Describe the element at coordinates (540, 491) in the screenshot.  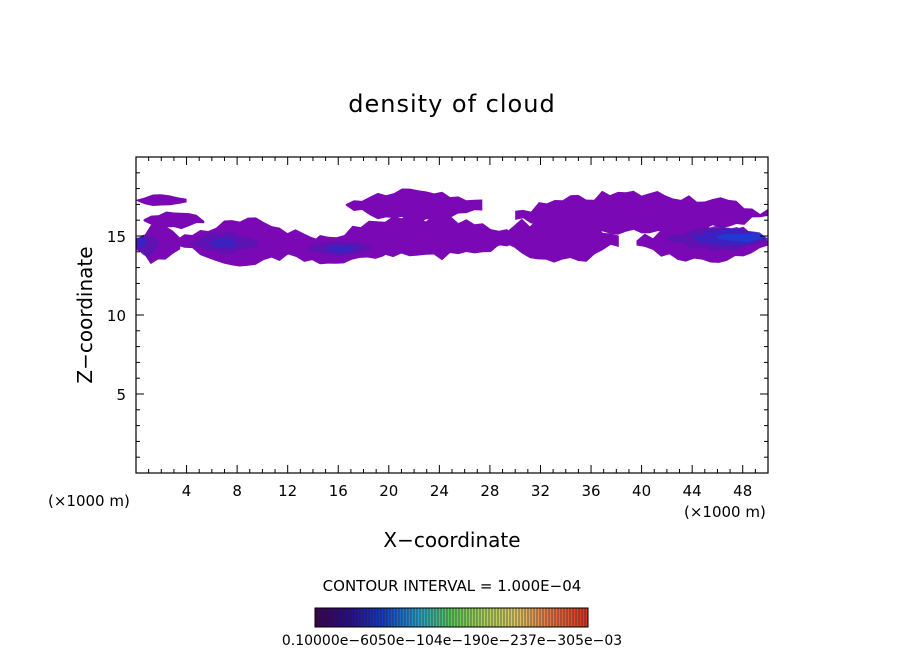
I see `x-tick-label: 32` at that location.